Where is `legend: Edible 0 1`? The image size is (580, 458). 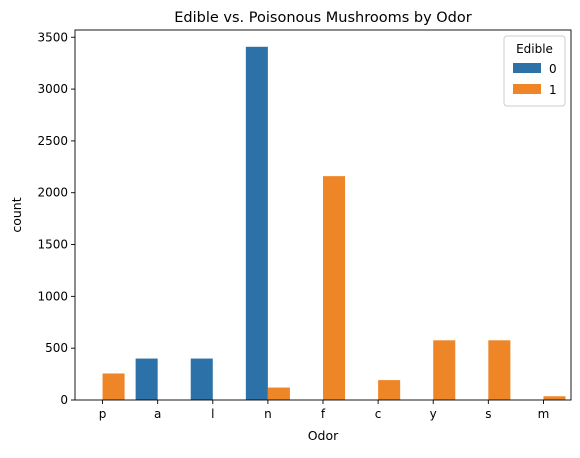
legend: Edible 0 1 is located at coordinates (534, 71).